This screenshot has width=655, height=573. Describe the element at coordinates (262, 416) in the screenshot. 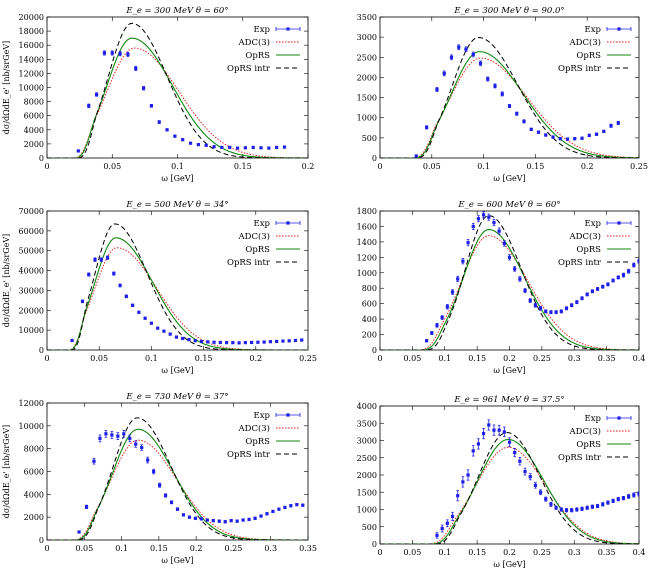

I see `legend-label-exp: Exp` at that location.